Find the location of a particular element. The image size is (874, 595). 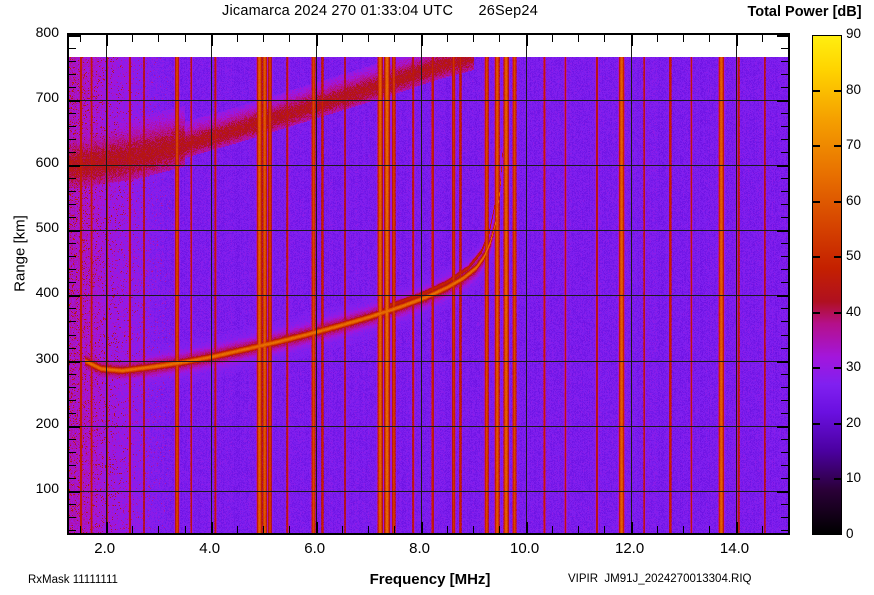

x-axis-tick-label: 10.0 is located at coordinates (524, 548).